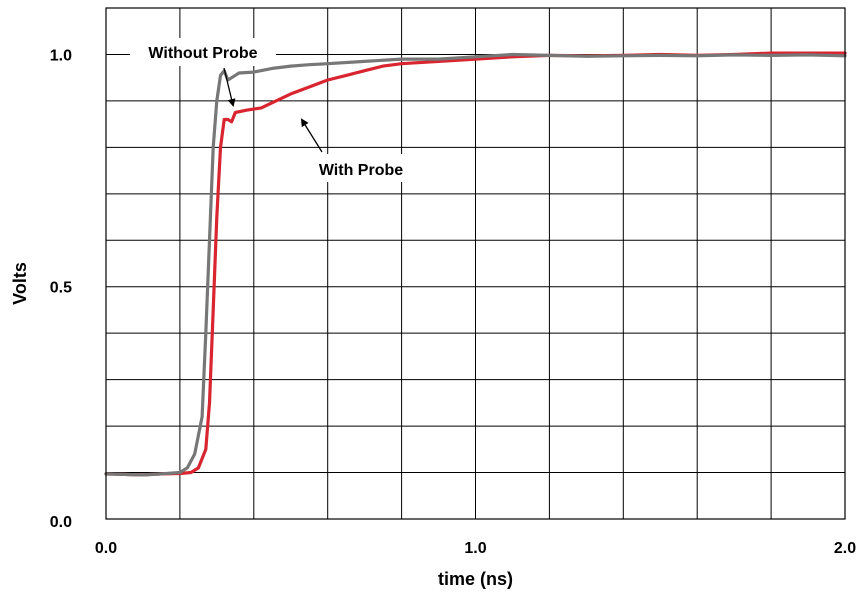 The width and height of the screenshot is (866, 594). I want to click on annotation-bg-with-probe, so click(361, 168).